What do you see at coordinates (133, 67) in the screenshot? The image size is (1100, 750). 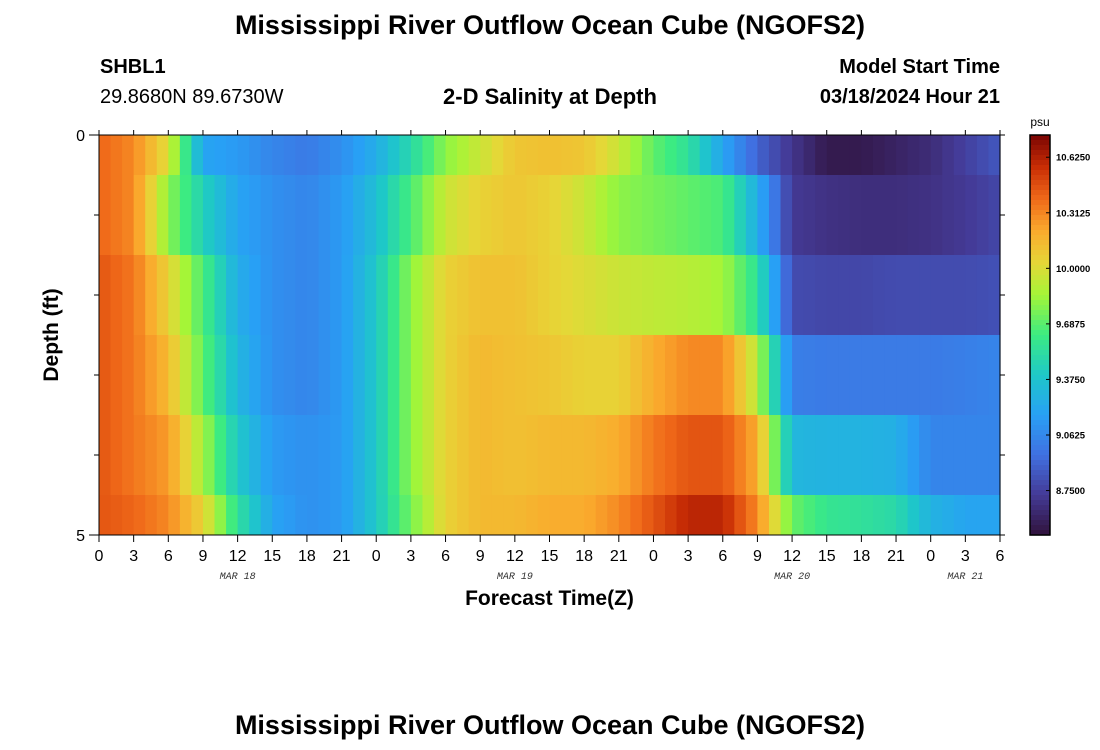 I see `station-id: SHBL1` at bounding box center [133, 67].